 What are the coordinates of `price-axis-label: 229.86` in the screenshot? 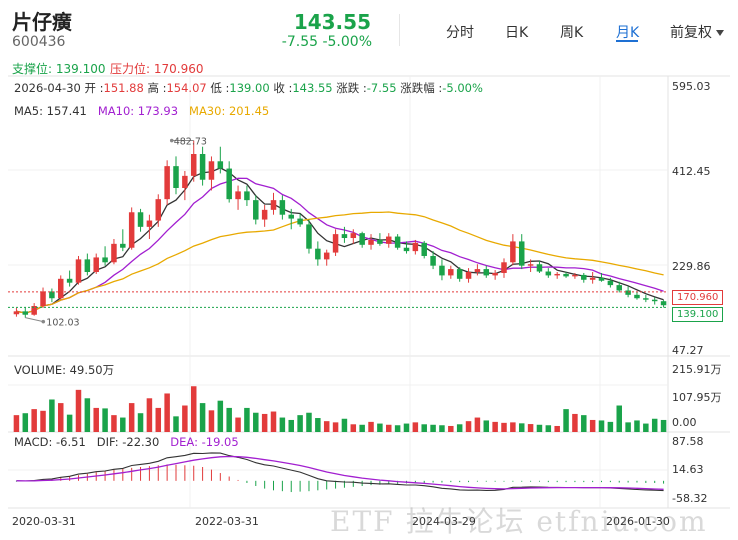 It's located at (691, 266).